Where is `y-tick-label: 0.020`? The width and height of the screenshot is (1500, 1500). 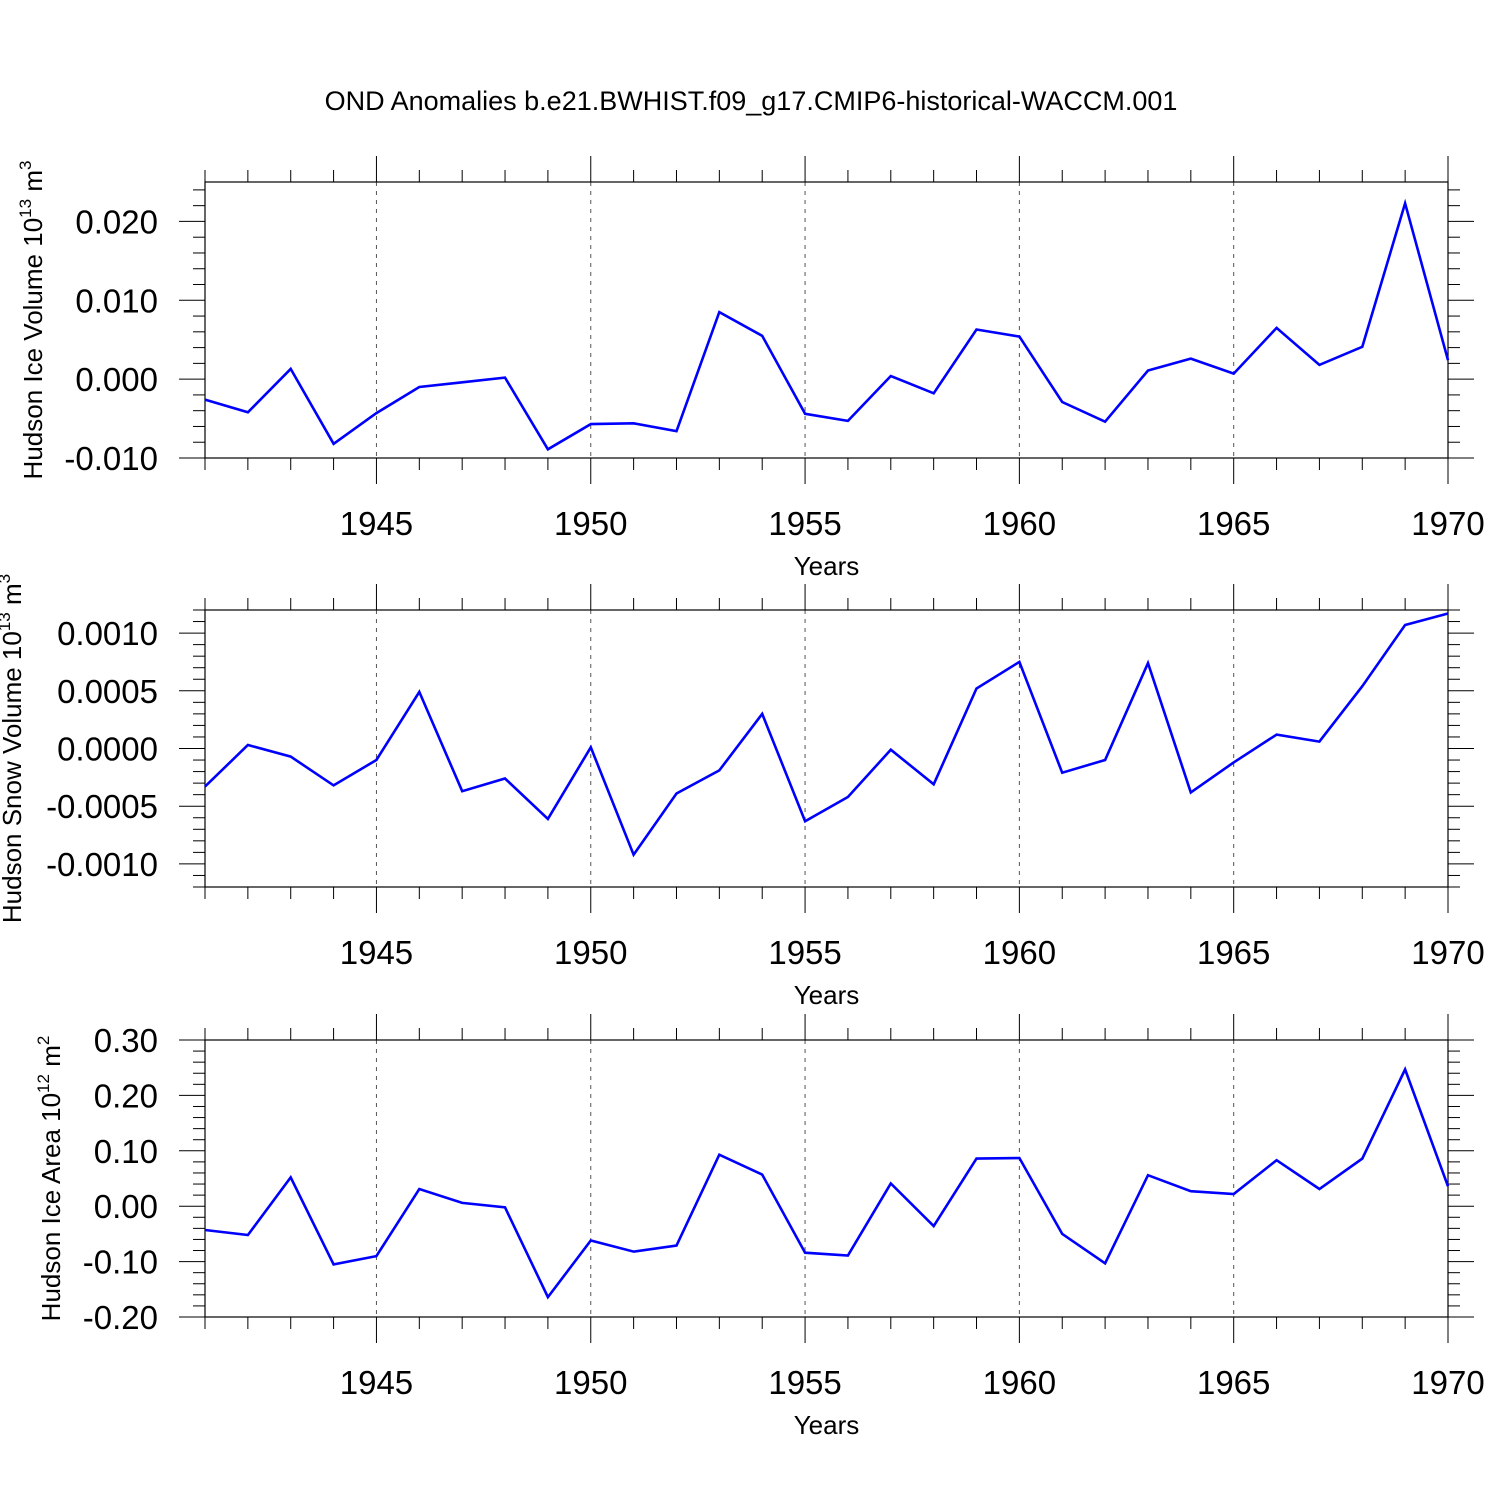
y-tick-label: 0.020 is located at coordinates (116, 221).